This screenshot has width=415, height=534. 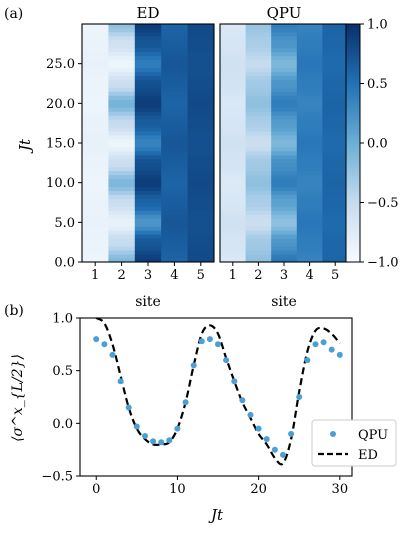 I want to click on y-tick-label: 0.0, so click(x=62, y=424).